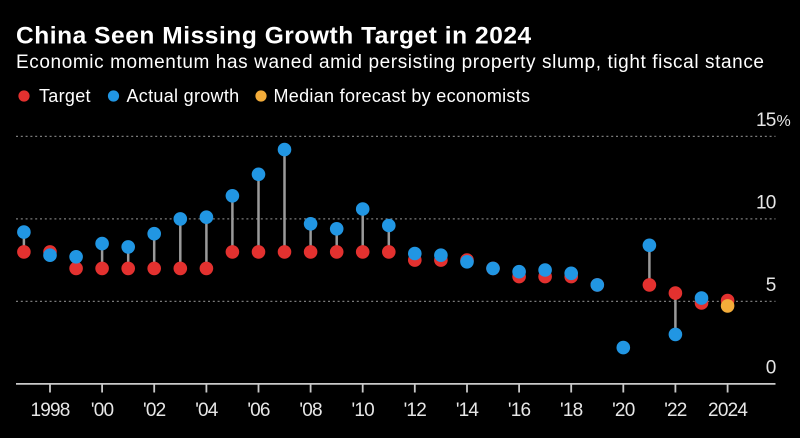 The height and width of the screenshot is (438, 800). I want to click on svg-text: '16, so click(519, 410).